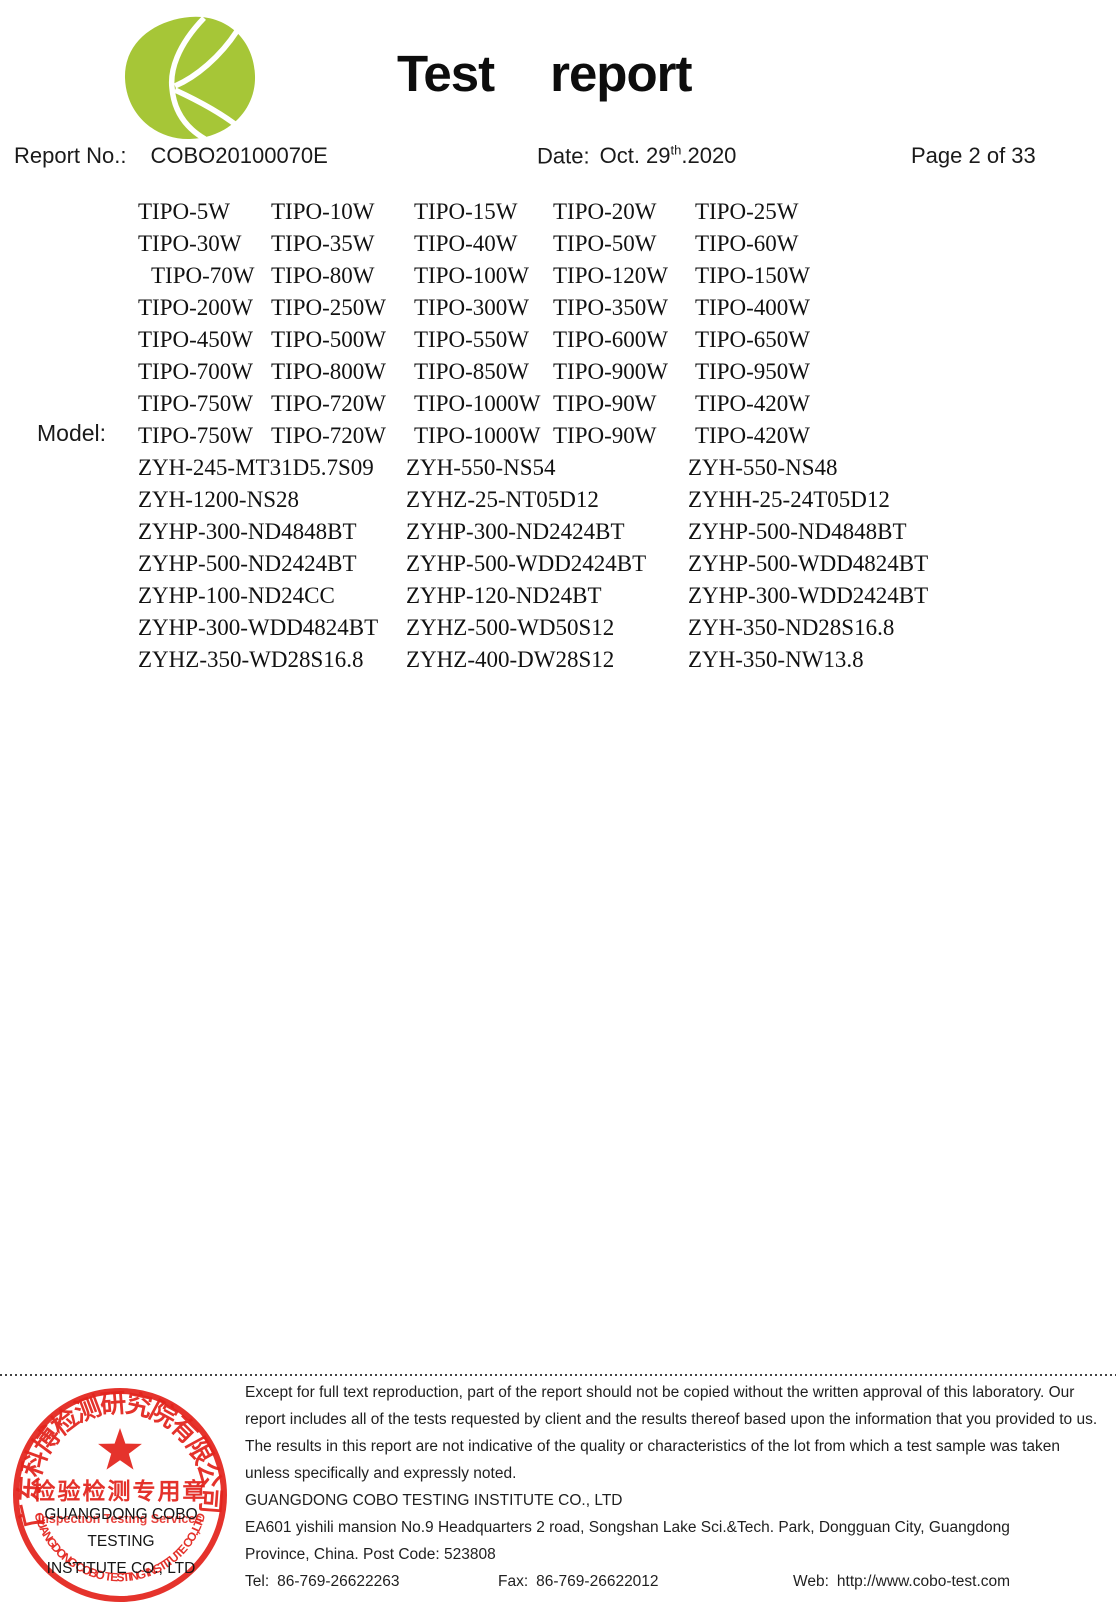 Image resolution: width=1116 pixels, height=1610 pixels. What do you see at coordinates (446, 73) in the screenshot?
I see `title-word-1: Test` at bounding box center [446, 73].